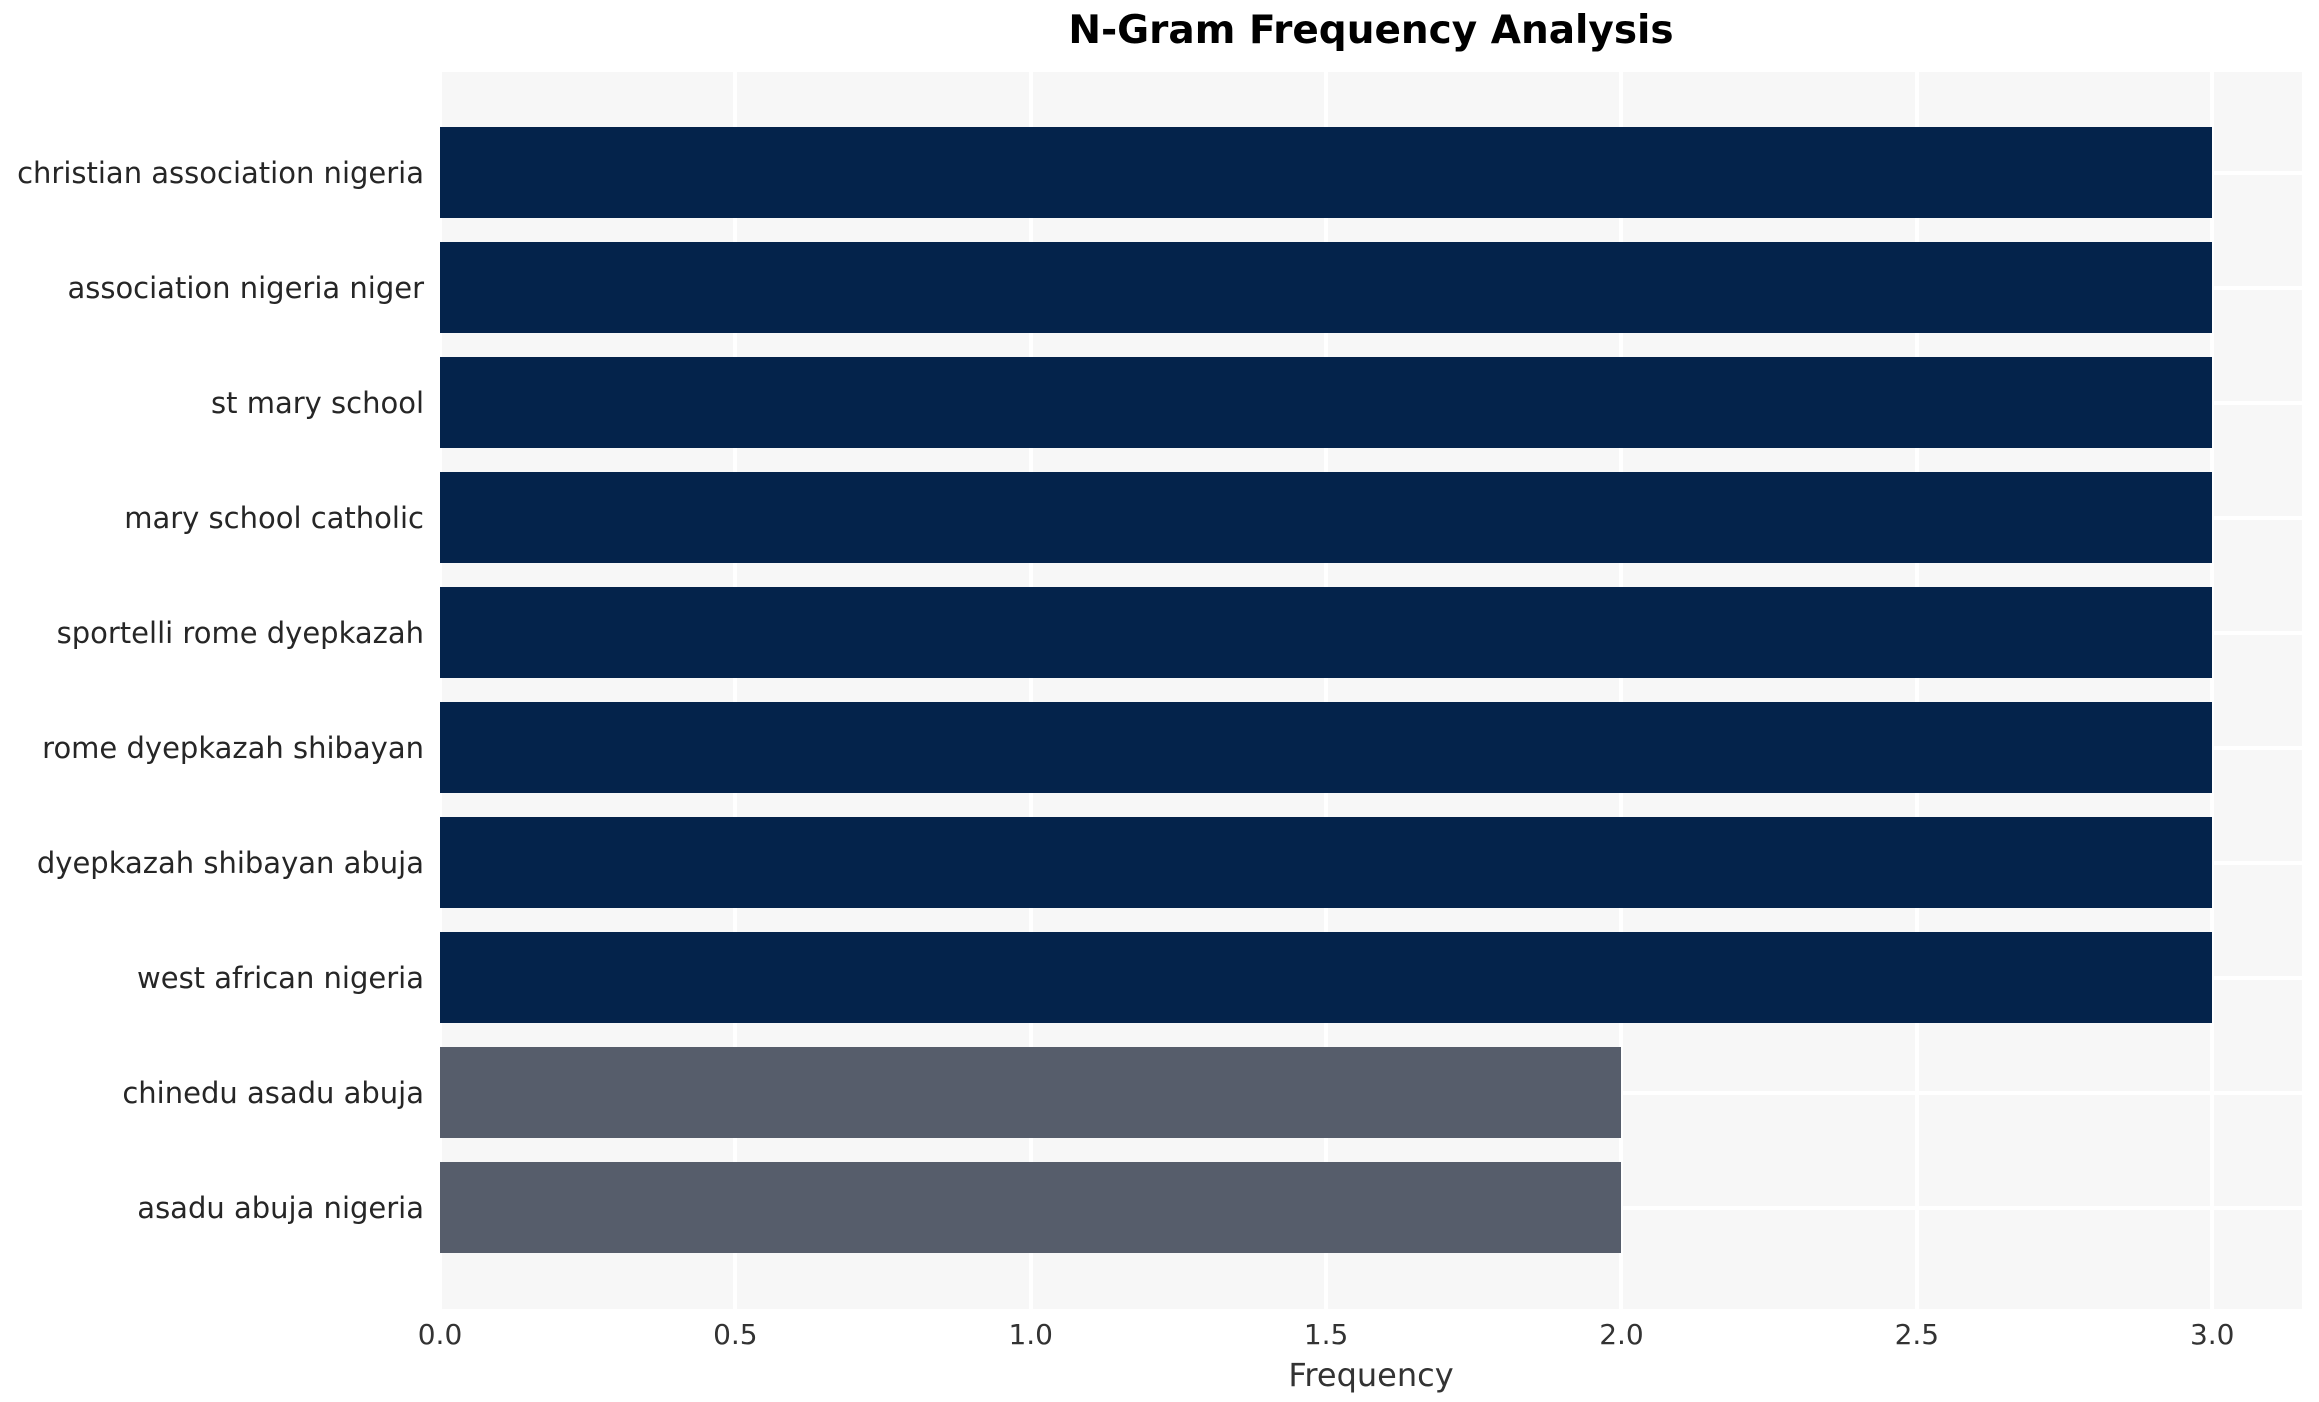 This screenshot has width=2319, height=1402. What do you see at coordinates (245, 287) in the screenshot?
I see `y-axis-label: association nigeria niger` at bounding box center [245, 287].